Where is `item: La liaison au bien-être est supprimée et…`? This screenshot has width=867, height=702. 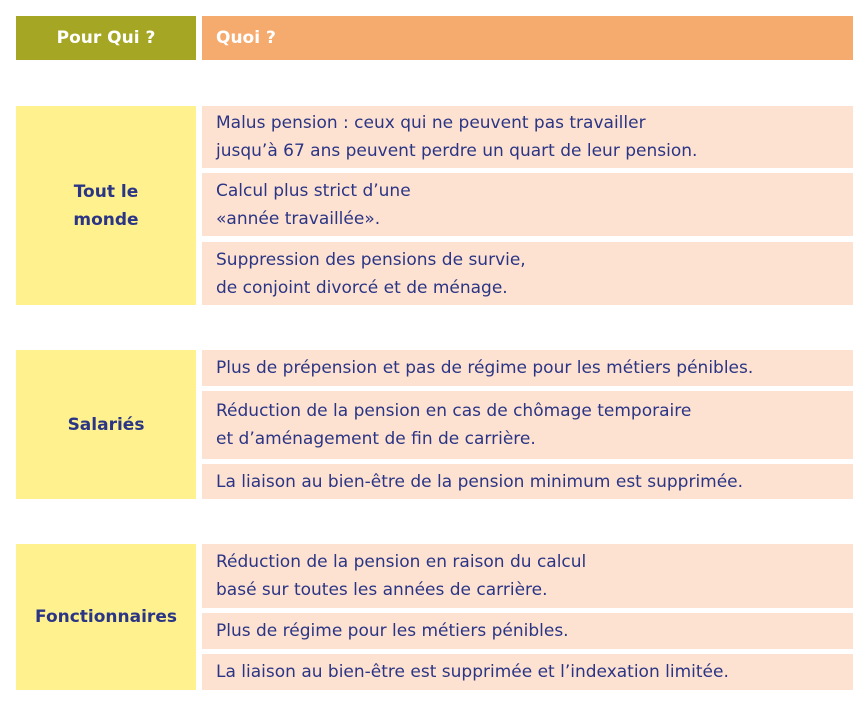 item: La liaison au bien-être est supprimée et… is located at coordinates (527, 672).